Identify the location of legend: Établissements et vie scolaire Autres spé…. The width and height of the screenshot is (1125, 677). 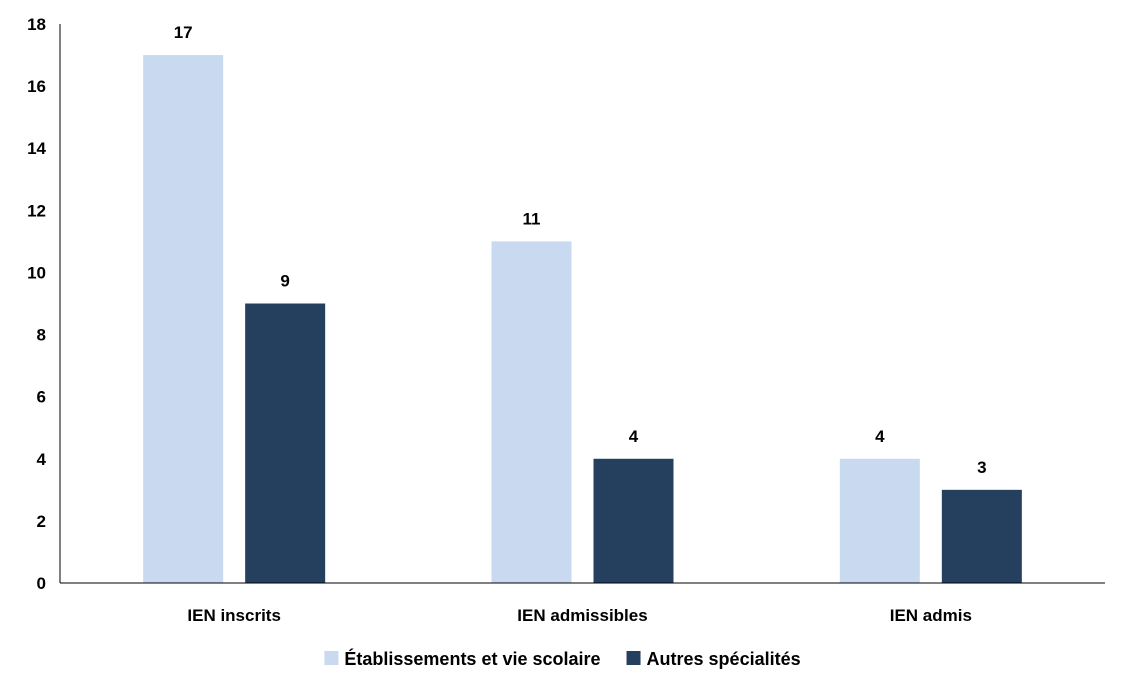
(562, 658).